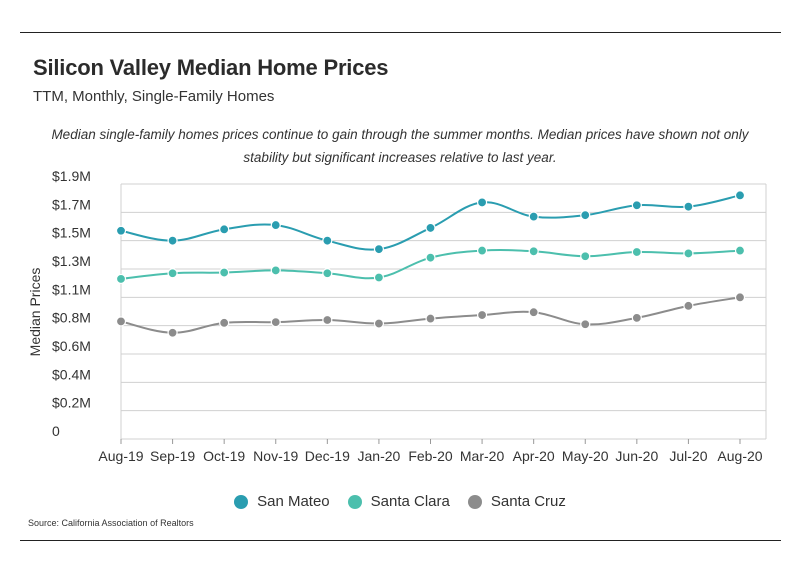 This screenshot has width=800, height=575. I want to click on x-tick-label: Mar-20, so click(482, 456).